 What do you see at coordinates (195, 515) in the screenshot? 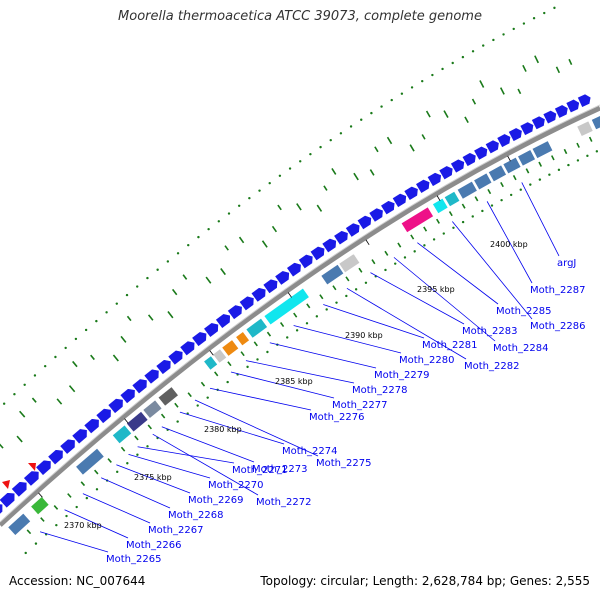
I see `gene-label: Moth_2268` at bounding box center [195, 515].